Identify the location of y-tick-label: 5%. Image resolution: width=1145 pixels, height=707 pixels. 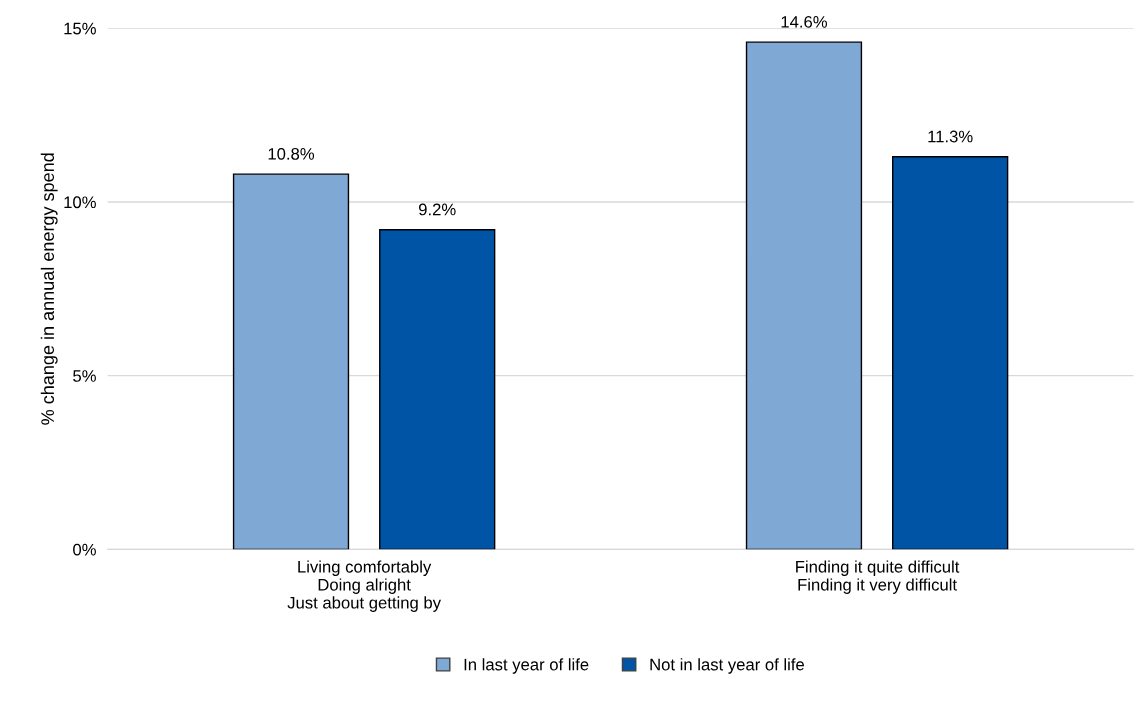
(84, 376).